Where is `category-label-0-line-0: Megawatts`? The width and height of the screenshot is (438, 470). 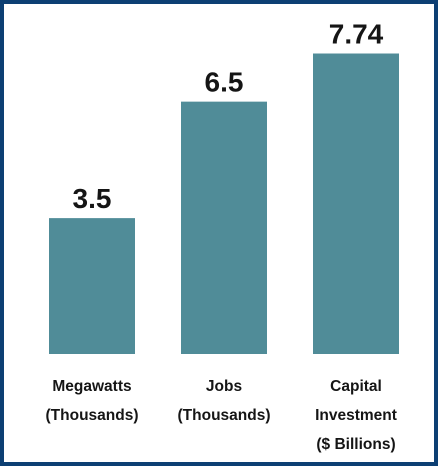
category-label-0-line-0: Megawatts is located at coordinates (91, 386).